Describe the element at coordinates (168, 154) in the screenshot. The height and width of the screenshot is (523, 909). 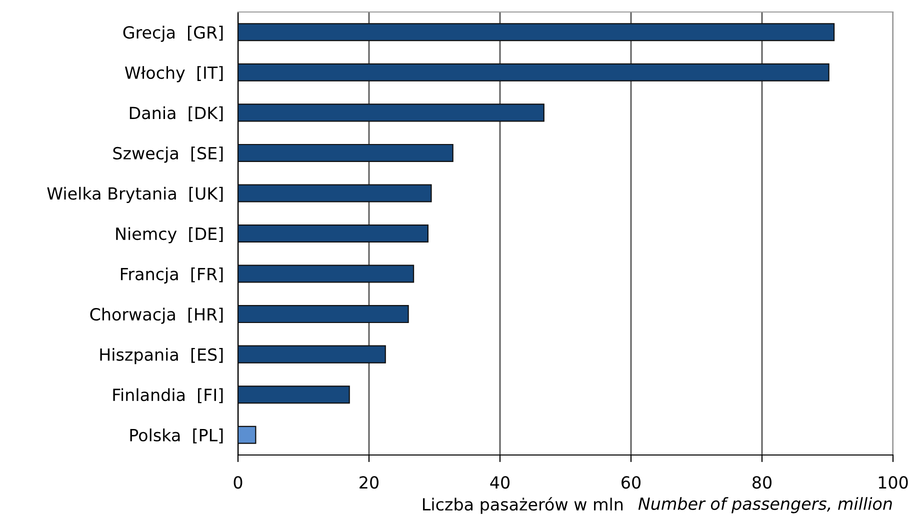
I see `y-tick-label: Szwecja [SE]` at that location.